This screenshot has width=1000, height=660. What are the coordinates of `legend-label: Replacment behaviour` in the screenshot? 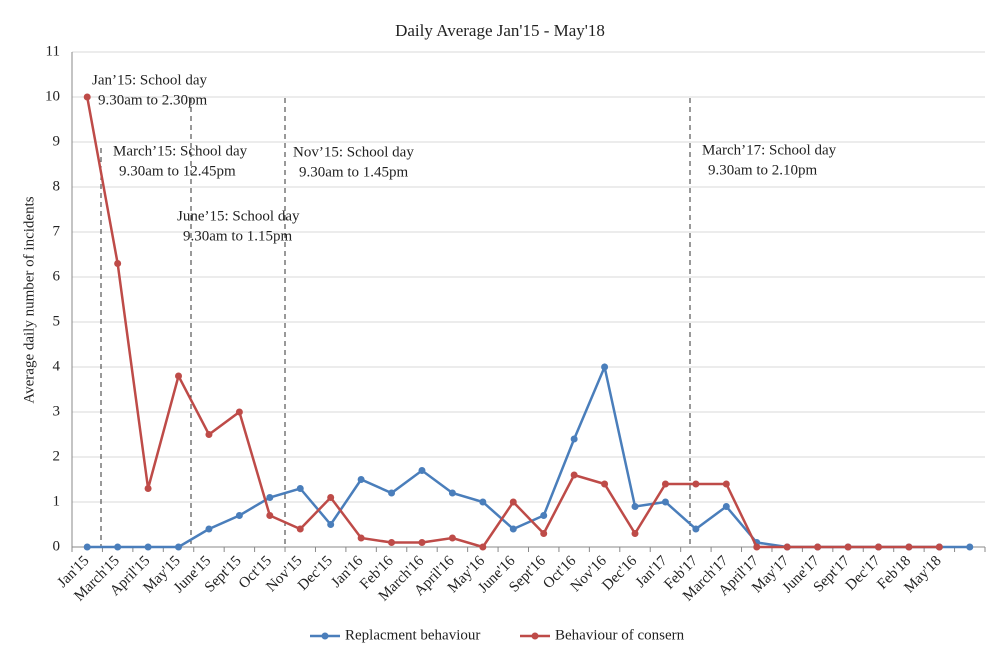 It's located at (412, 635).